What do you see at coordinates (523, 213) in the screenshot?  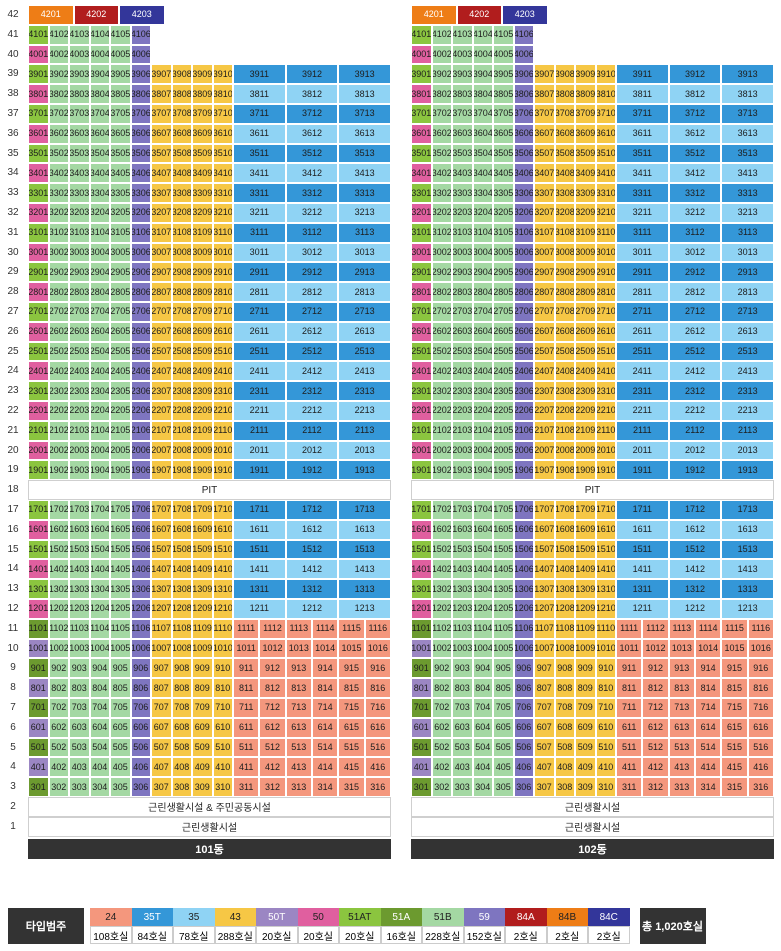 I see `unit-cell: 3206` at bounding box center [523, 213].